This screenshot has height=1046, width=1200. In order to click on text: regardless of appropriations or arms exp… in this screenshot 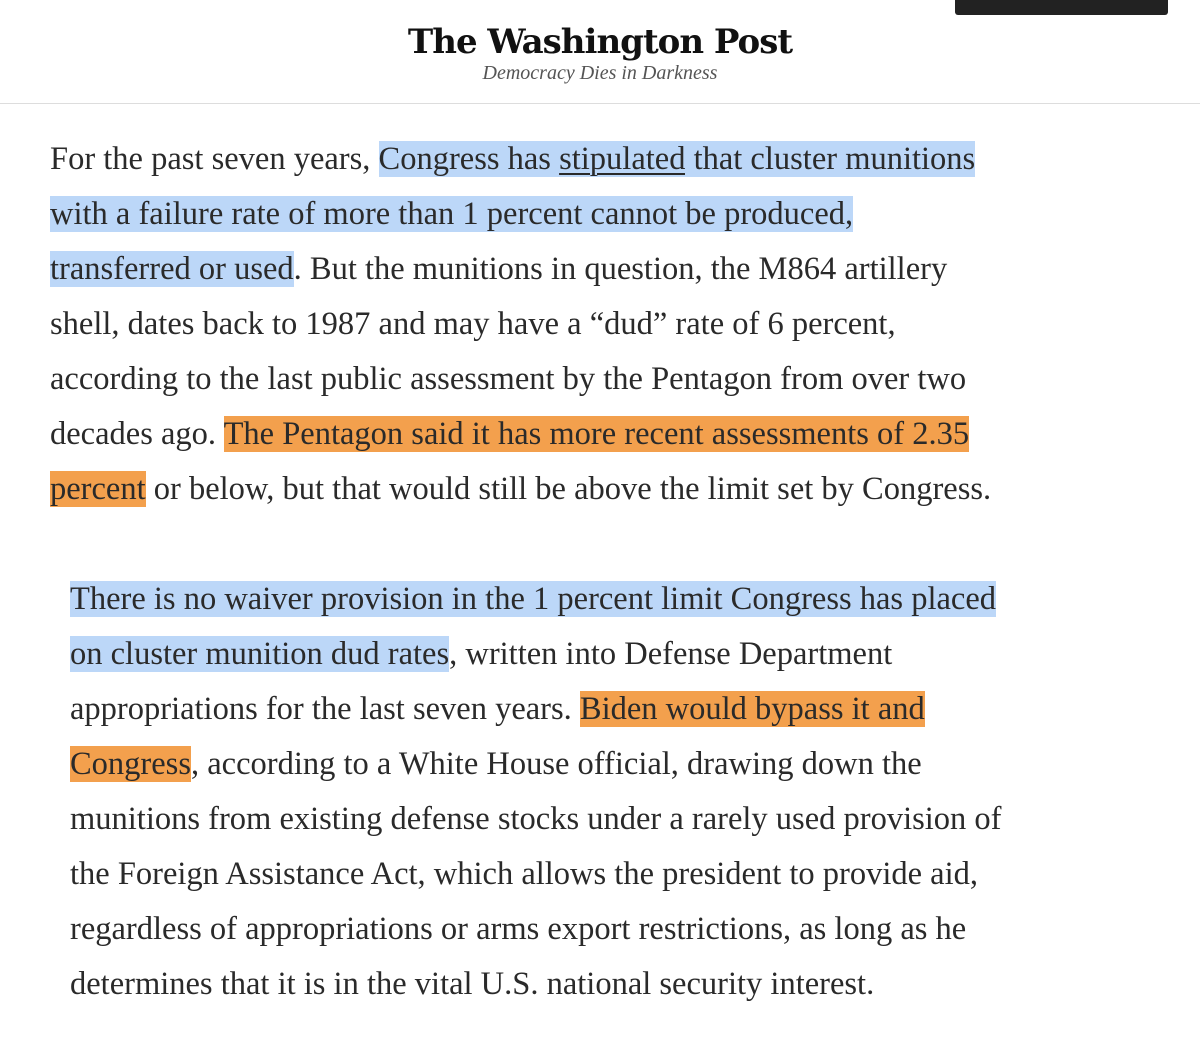, I will do `click(518, 929)`.